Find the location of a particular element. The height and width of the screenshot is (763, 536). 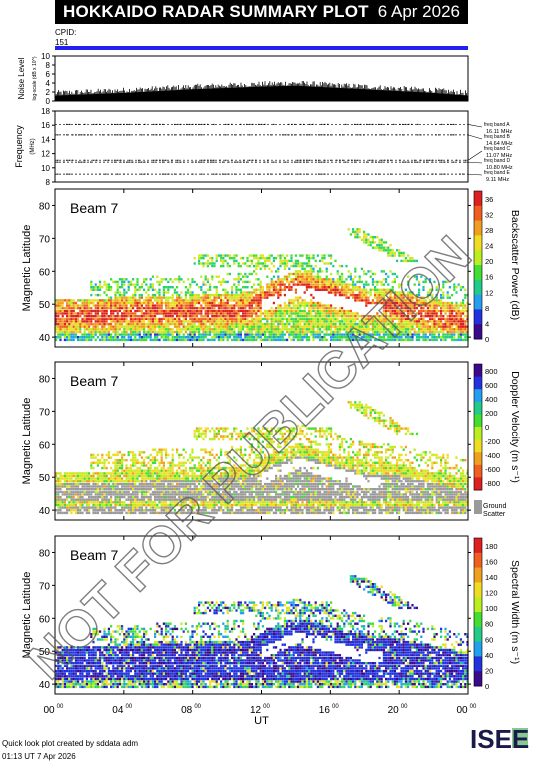

noise-tick-label: 0 is located at coordinates (48, 101).